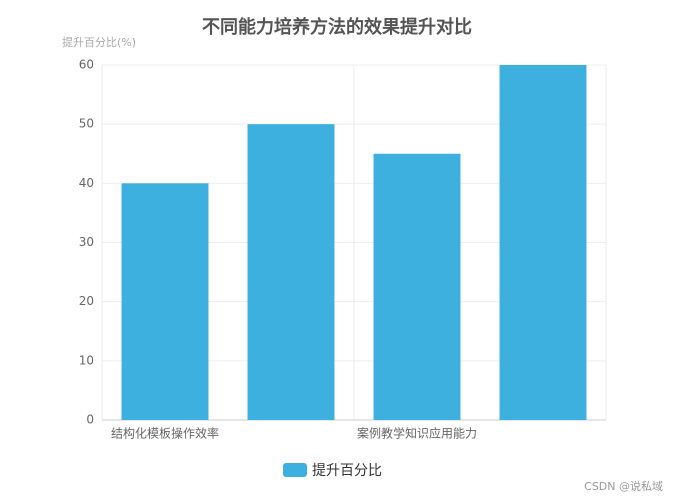  Describe the element at coordinates (623, 486) in the screenshot. I see `watermark: CSDN @说私域` at that location.